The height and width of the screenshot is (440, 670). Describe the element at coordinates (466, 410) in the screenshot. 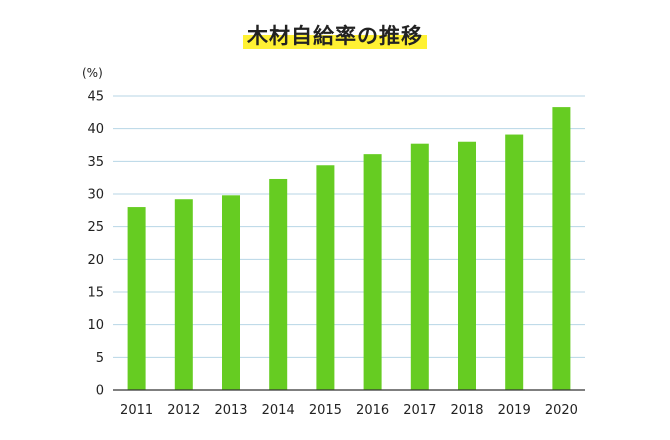

I see `x-tick-label: 2018` at that location.